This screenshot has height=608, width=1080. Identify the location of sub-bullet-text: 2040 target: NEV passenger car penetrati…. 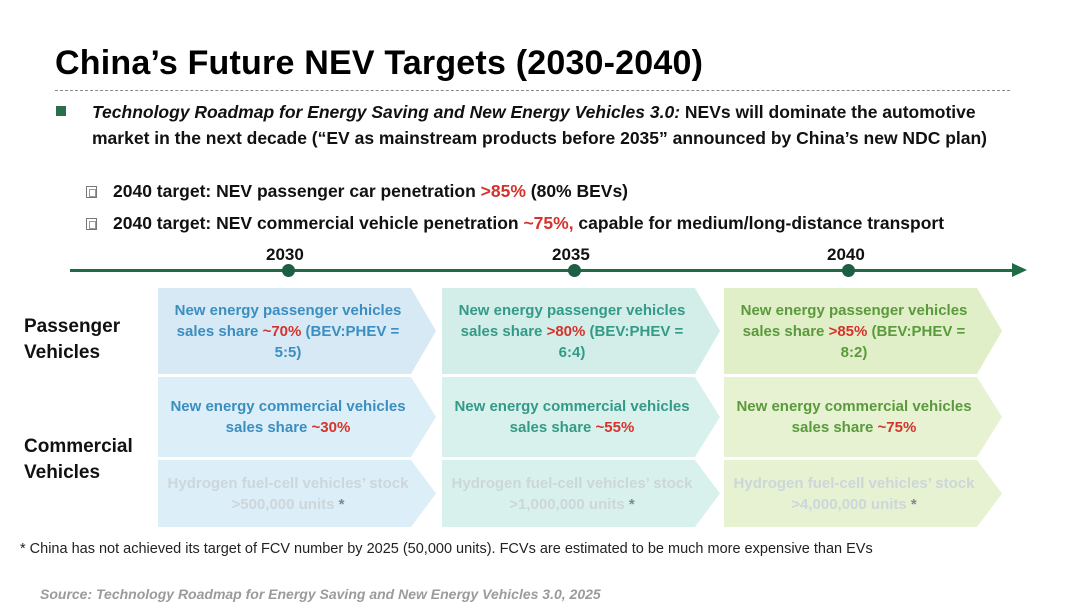
(297, 191).